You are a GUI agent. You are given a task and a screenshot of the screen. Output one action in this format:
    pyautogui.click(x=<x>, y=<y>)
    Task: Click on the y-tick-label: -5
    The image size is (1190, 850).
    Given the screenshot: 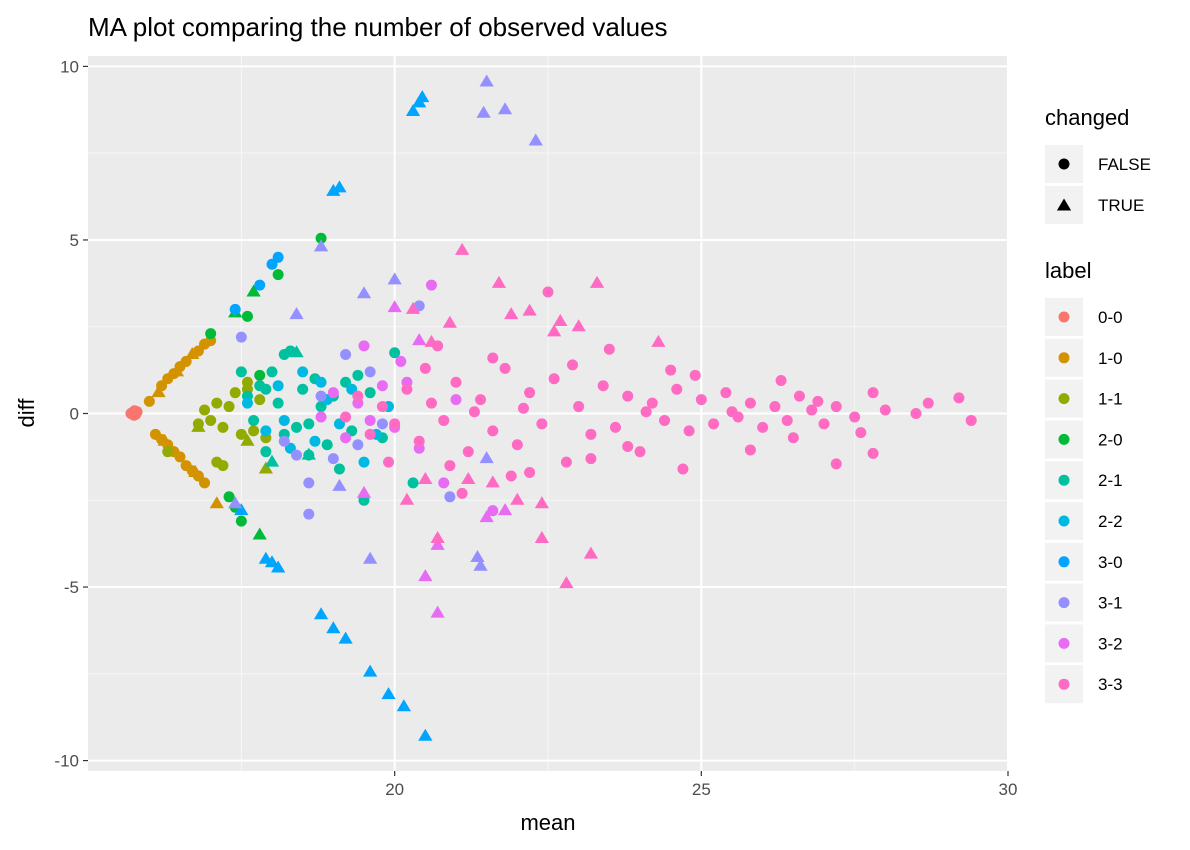 What is the action you would take?
    pyautogui.click(x=71, y=587)
    